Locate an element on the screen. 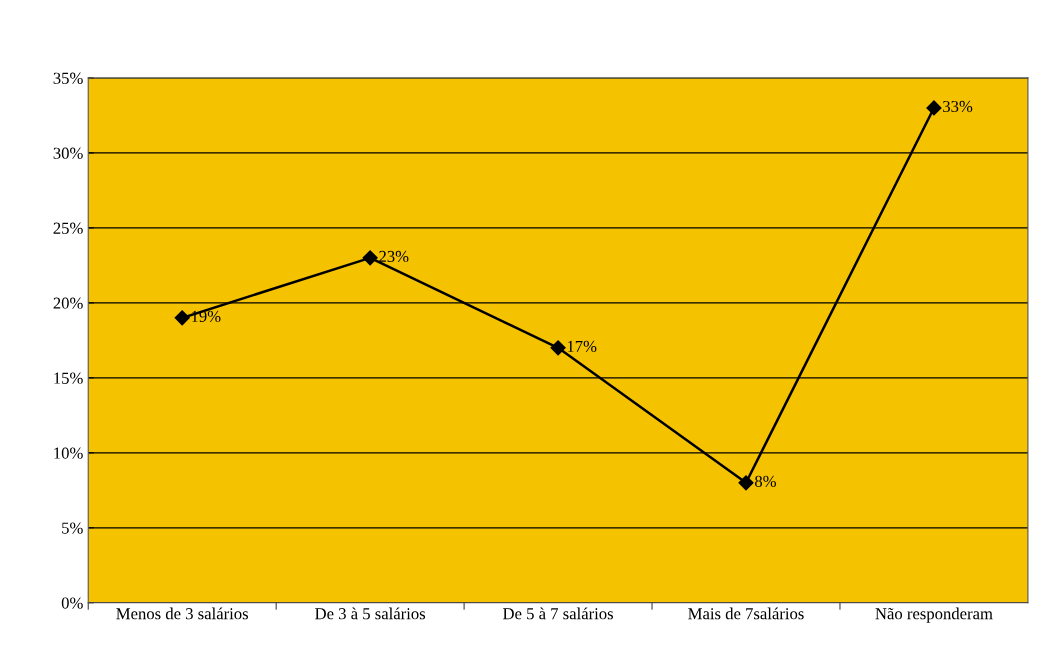 This screenshot has width=1063, height=666. y-tick-label: 25% is located at coordinates (68, 228).